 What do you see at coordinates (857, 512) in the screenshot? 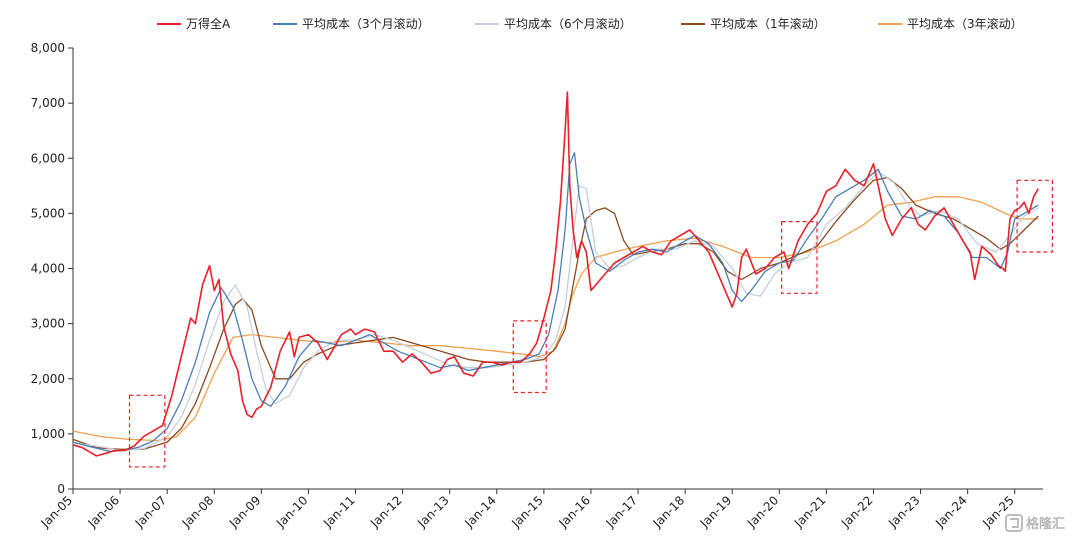
I see `x-tick-label: Jan-22` at bounding box center [857, 512].